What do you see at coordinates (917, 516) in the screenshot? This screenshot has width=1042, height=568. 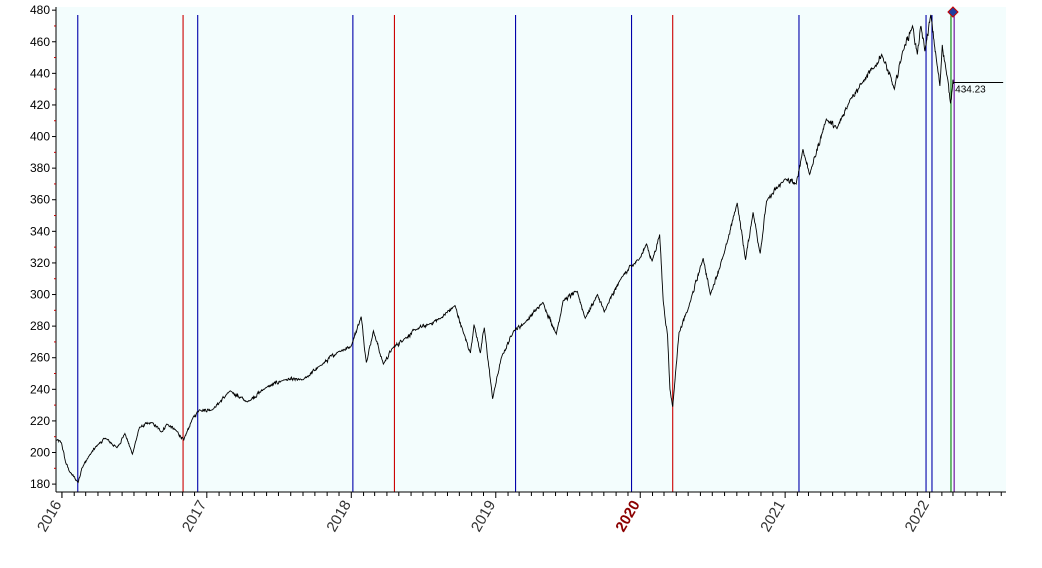 I see `x-tick-label: 2022` at bounding box center [917, 516].